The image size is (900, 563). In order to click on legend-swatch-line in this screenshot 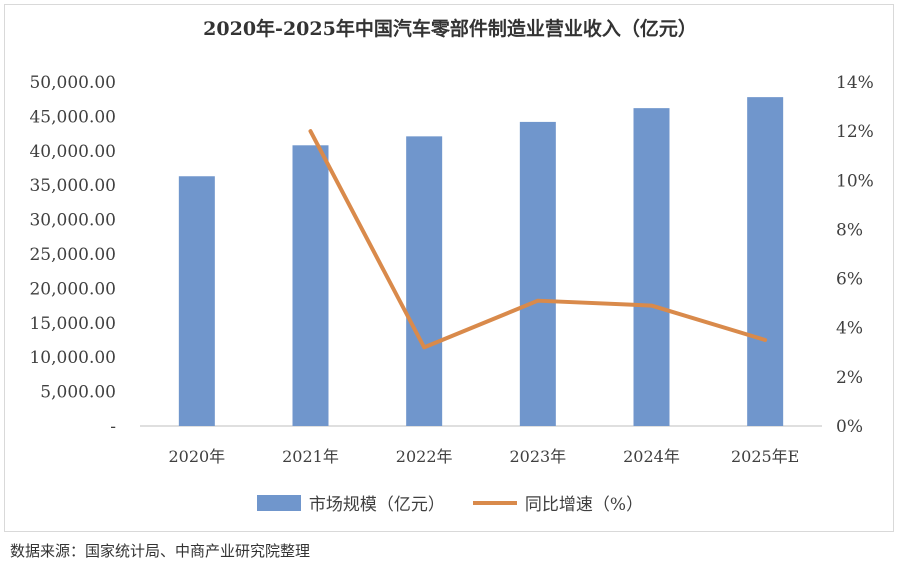, I will do `click(494, 502)`.